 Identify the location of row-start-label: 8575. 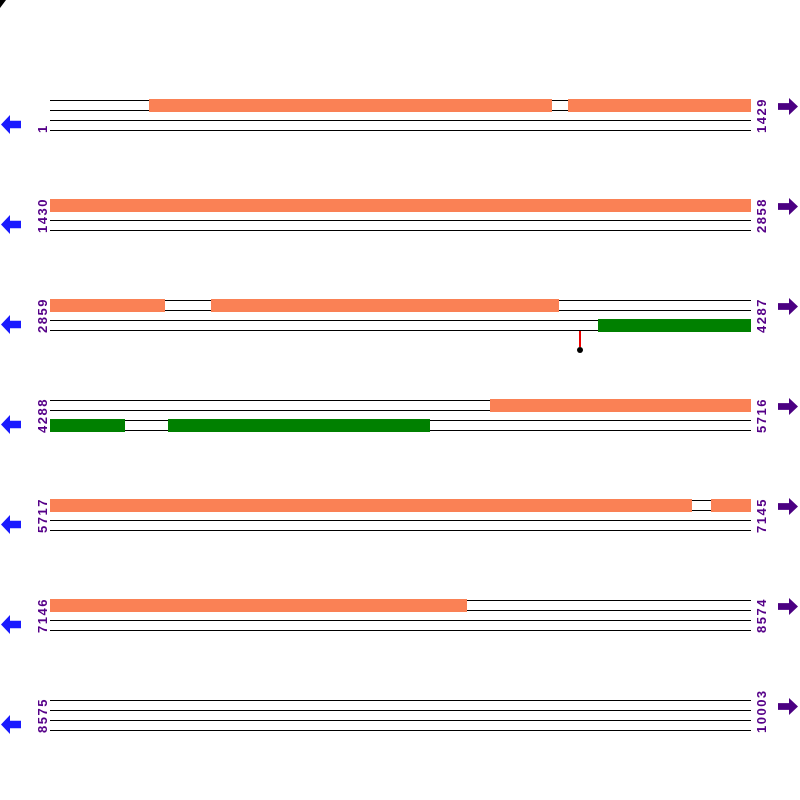
(42, 715).